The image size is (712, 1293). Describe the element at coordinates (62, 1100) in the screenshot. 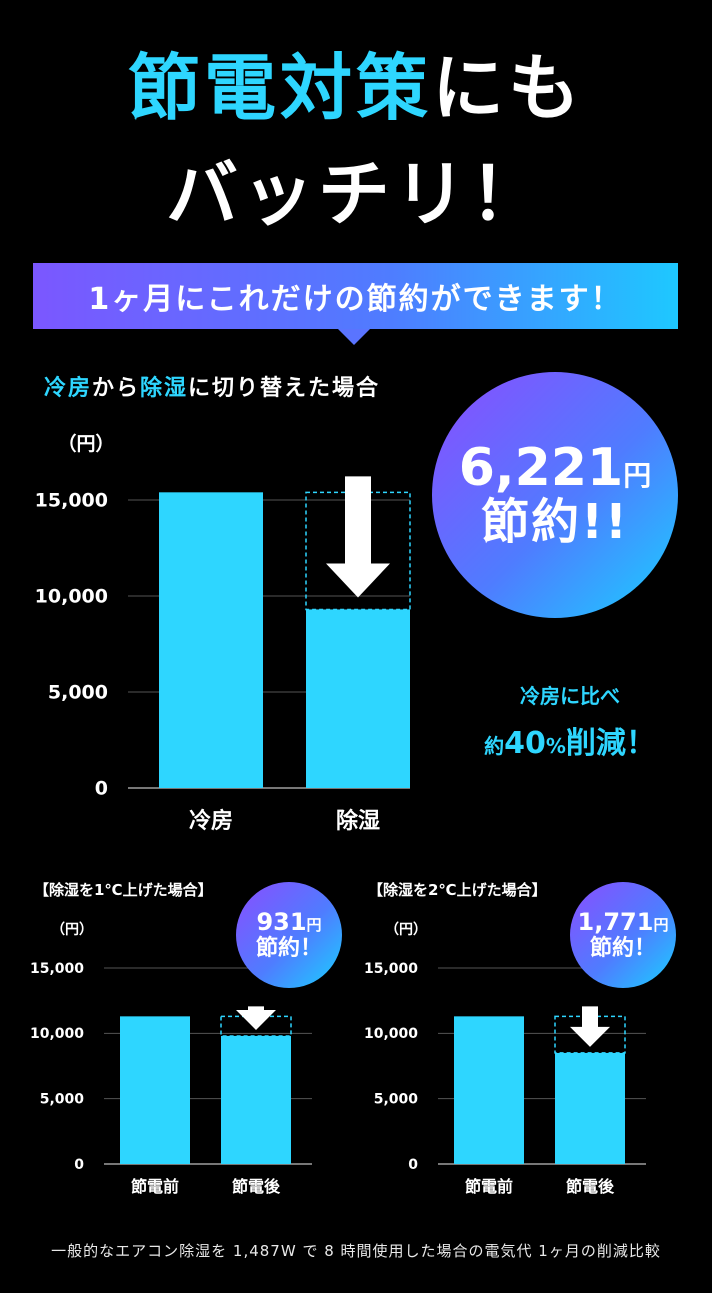

I see `small-chart-1-y-tick-label: 5,000` at that location.